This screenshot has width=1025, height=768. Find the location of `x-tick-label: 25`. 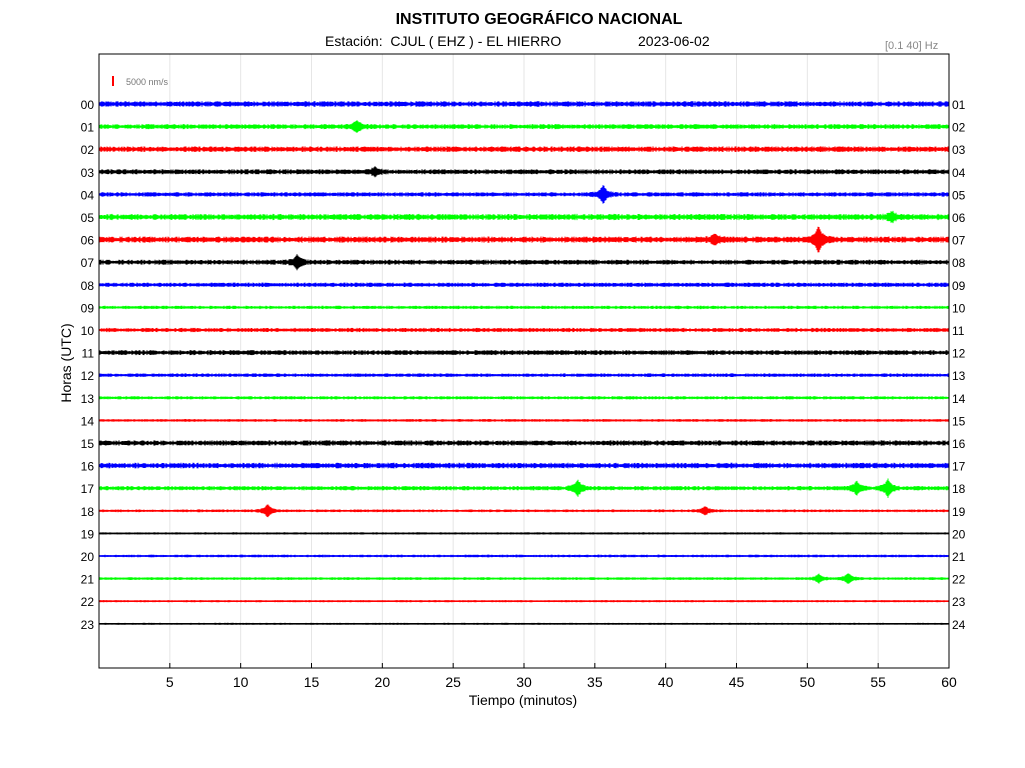

x-tick-label: 25 is located at coordinates (453, 682).